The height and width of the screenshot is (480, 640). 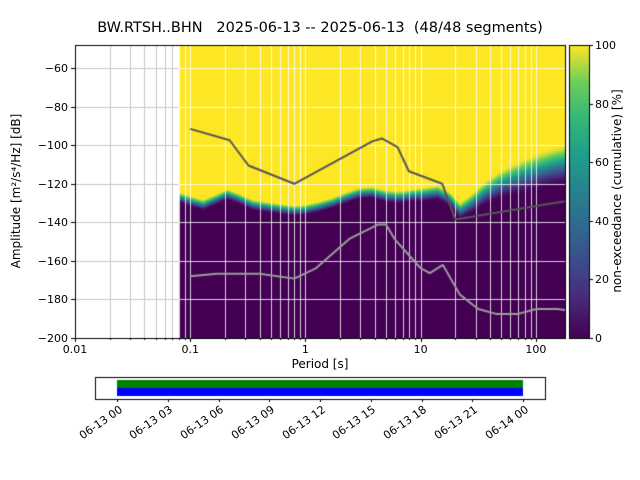 What do you see at coordinates (52, 338) in the screenshot?
I see `y-tick-label: −200` at bounding box center [52, 338].